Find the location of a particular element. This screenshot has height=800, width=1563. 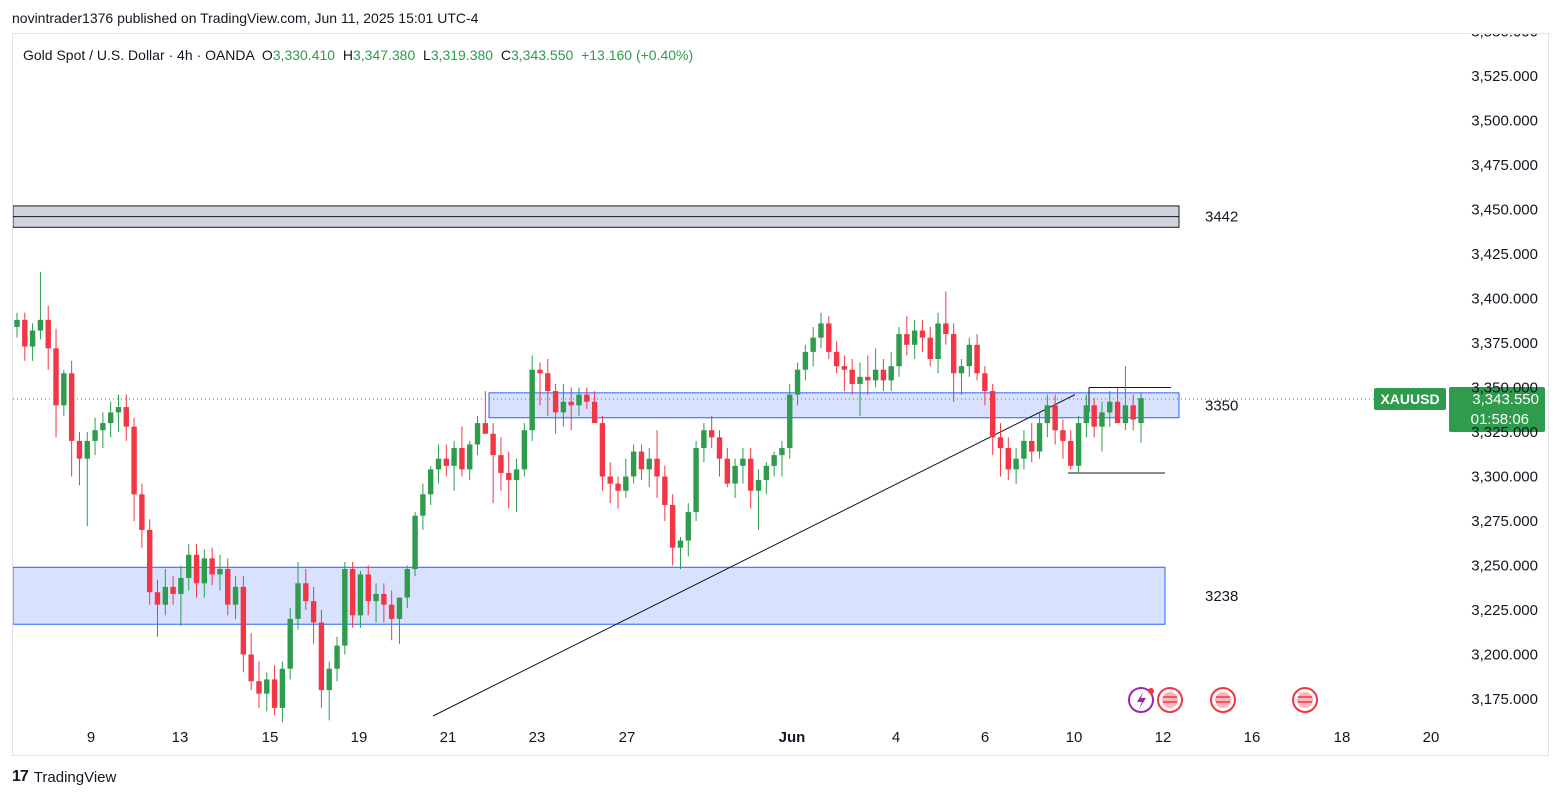

tradingview-logo: 17 TradingView is located at coordinates (64, 777).